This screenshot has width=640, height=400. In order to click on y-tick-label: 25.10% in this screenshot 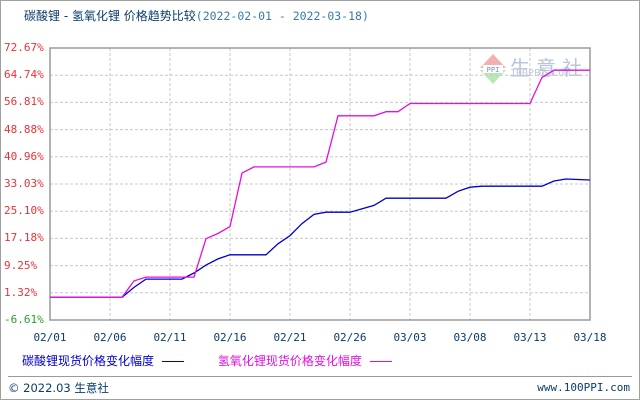, I will do `click(24, 211)`.